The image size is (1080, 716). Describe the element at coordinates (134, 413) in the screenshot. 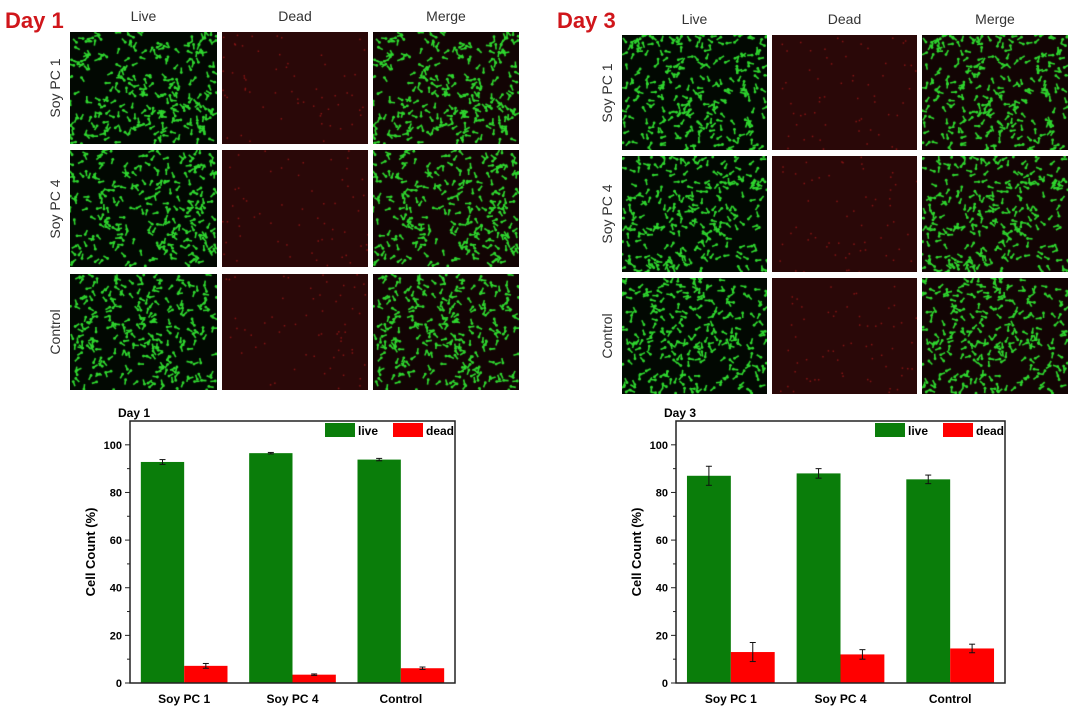

I see `chart-title: Day 1` at that location.